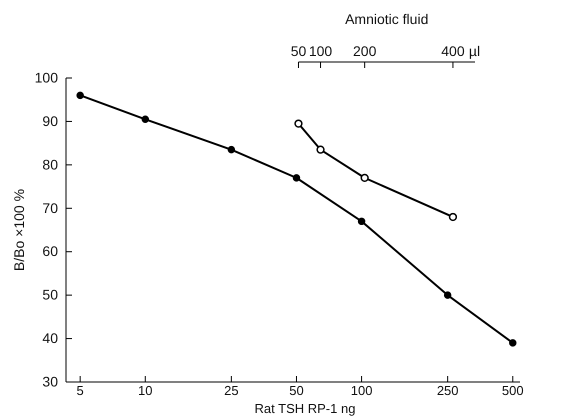 This screenshot has width=583, height=418. Describe the element at coordinates (305, 408) in the screenshot. I see `x-axis-title: Rat TSH RP-1 ng` at that location.